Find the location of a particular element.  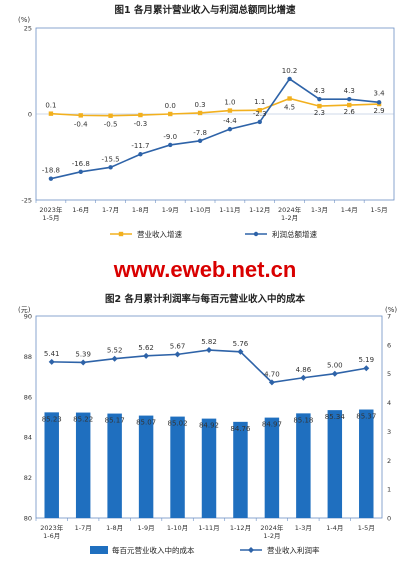

chart2-line-label: 5.39 is located at coordinates (83, 354).